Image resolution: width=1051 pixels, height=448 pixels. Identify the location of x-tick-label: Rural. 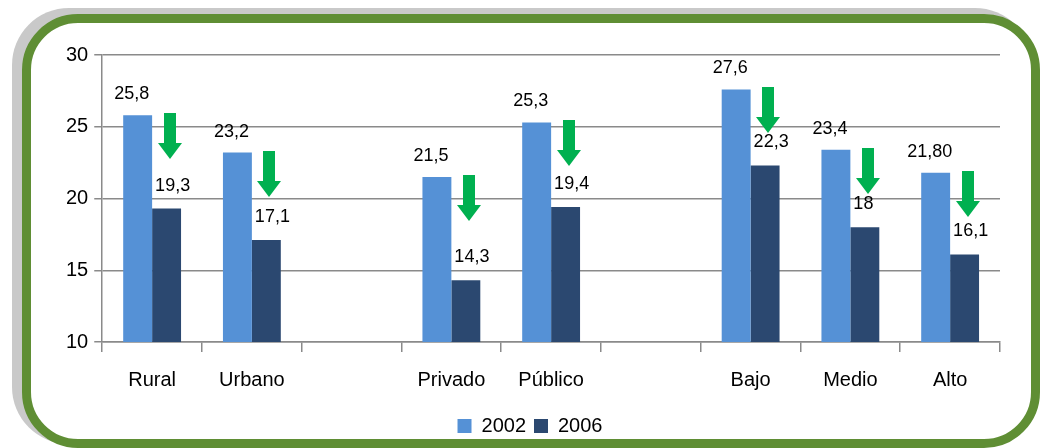
(152, 378).